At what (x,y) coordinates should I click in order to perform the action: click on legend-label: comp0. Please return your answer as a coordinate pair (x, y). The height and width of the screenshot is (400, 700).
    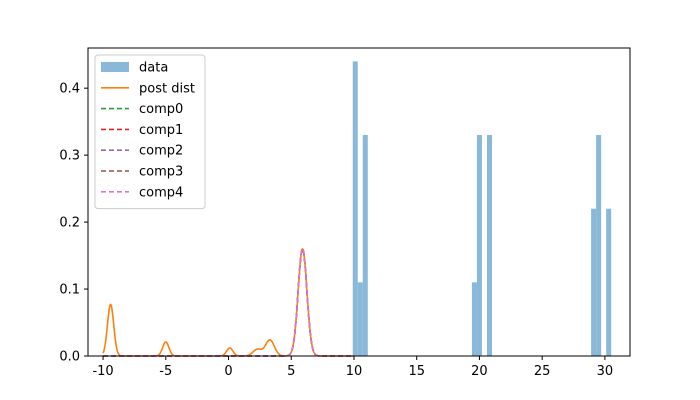
    Looking at the image, I should click on (161, 109).